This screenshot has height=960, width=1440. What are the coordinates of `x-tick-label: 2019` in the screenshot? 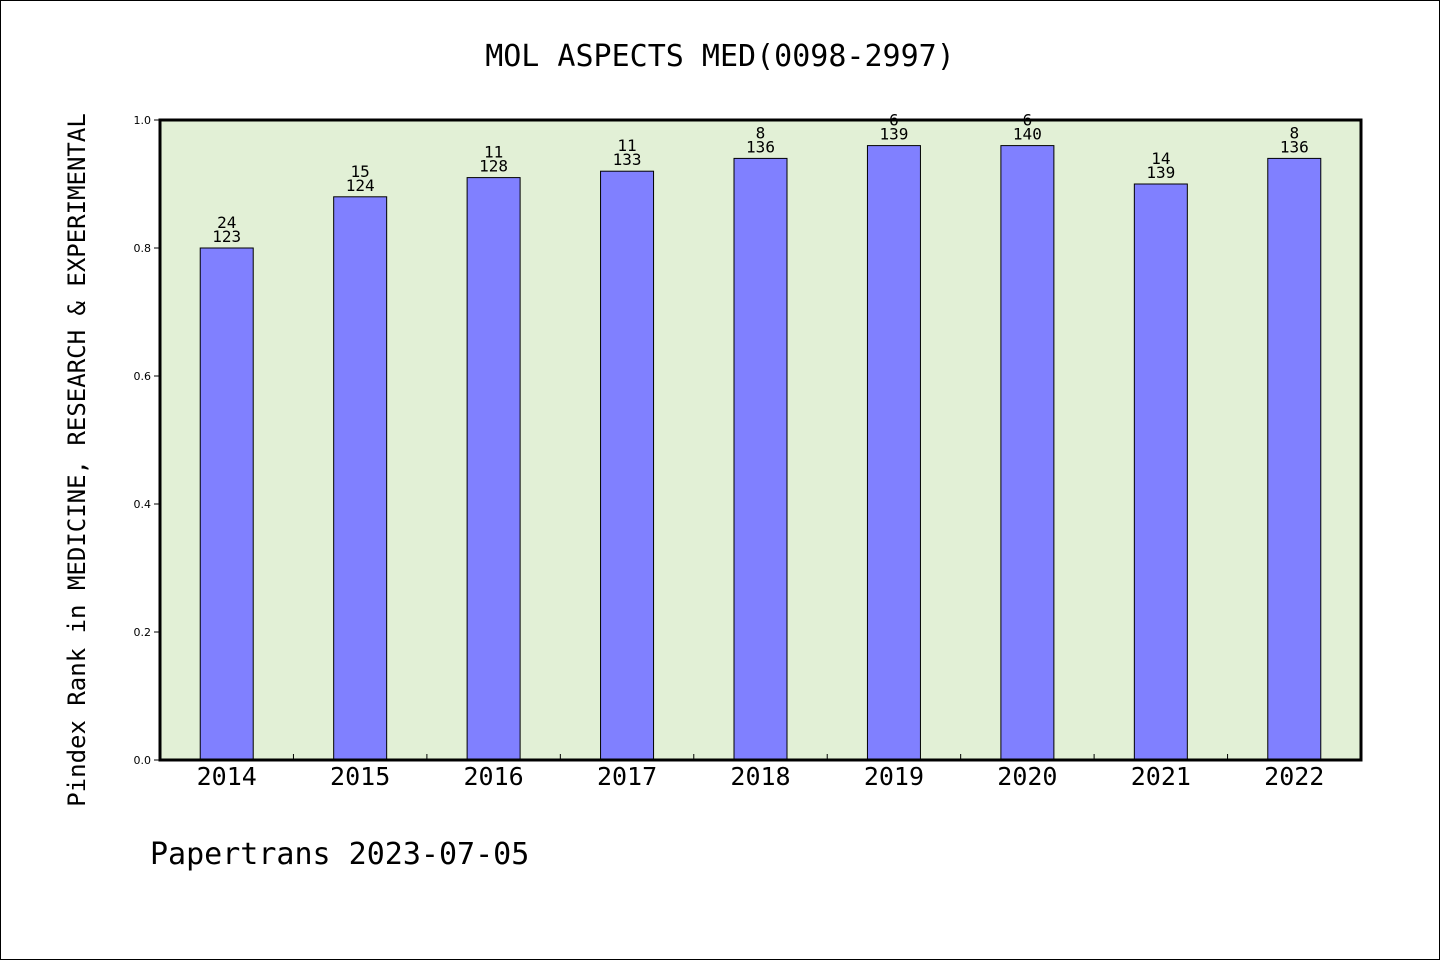 It's located at (894, 776).